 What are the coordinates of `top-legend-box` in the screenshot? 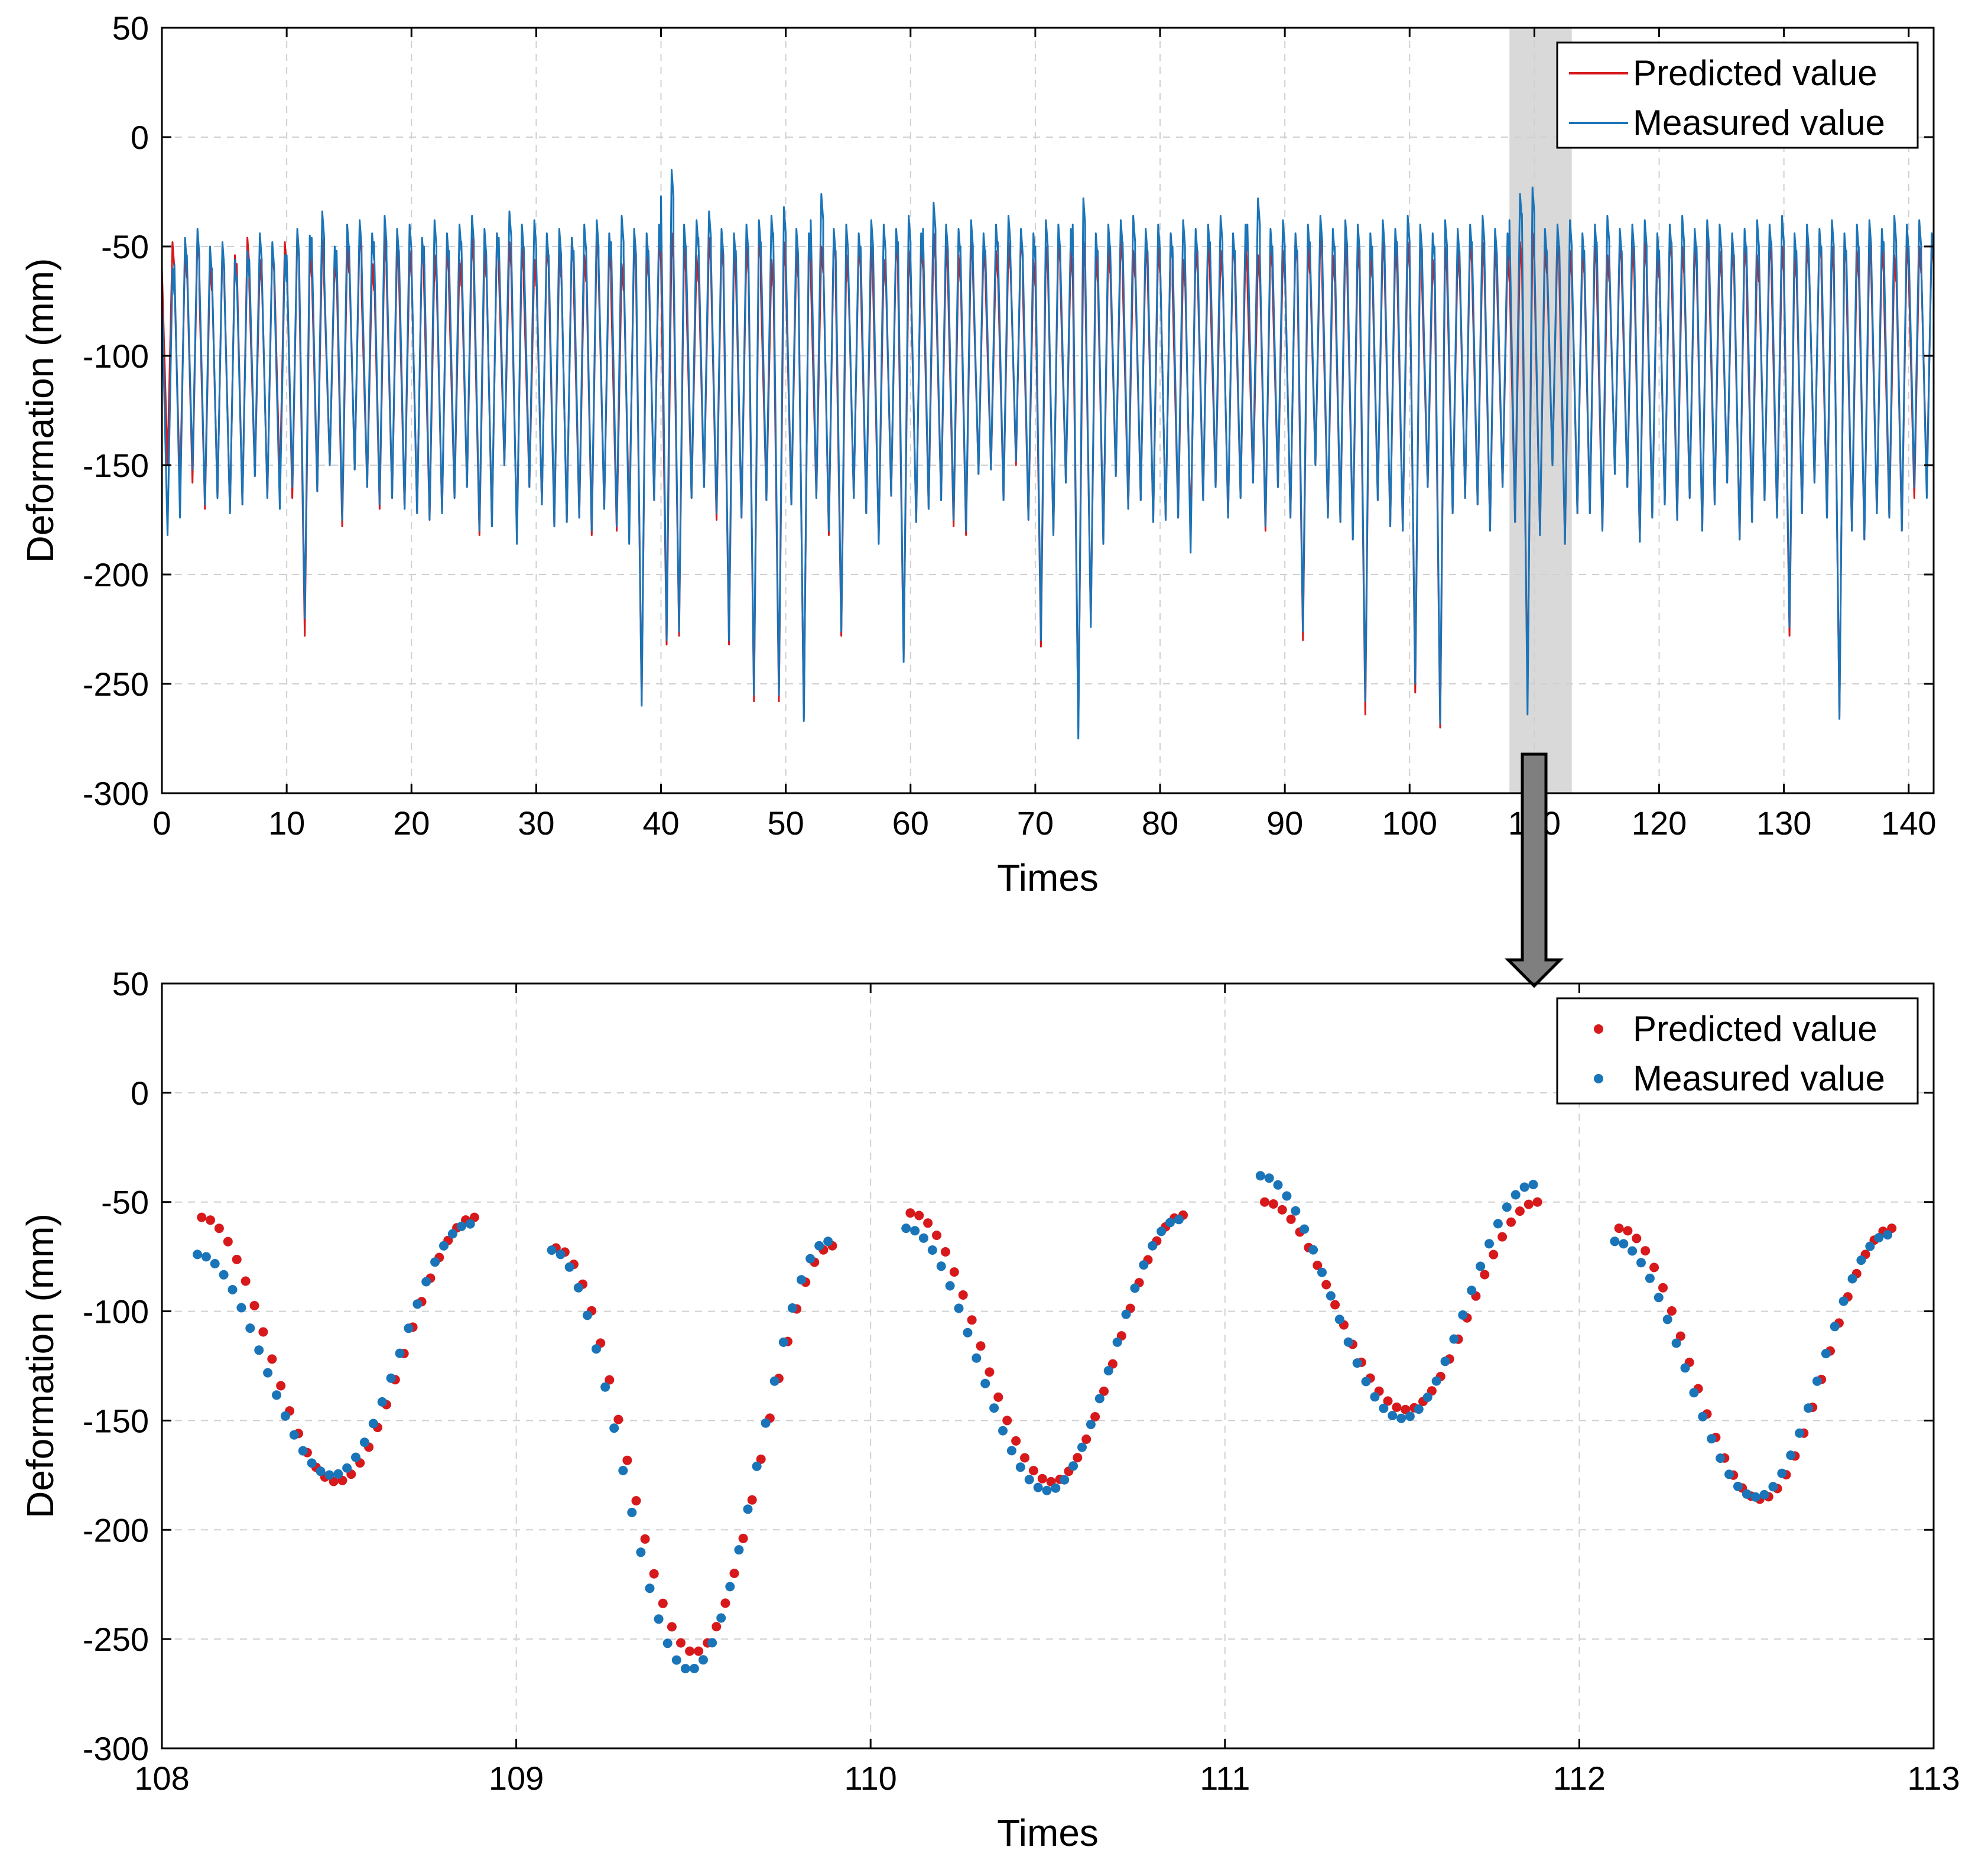 It's located at (1738, 95).